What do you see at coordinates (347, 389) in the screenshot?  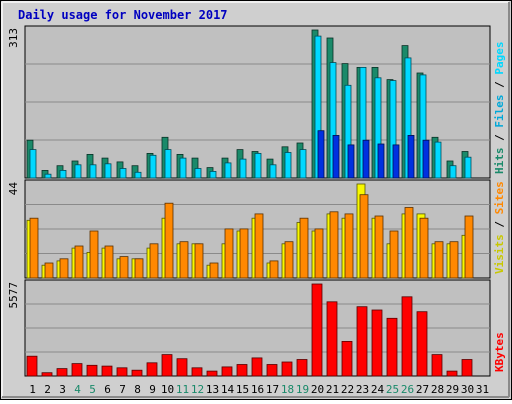 I see `x-tick-label: 22` at bounding box center [347, 389].